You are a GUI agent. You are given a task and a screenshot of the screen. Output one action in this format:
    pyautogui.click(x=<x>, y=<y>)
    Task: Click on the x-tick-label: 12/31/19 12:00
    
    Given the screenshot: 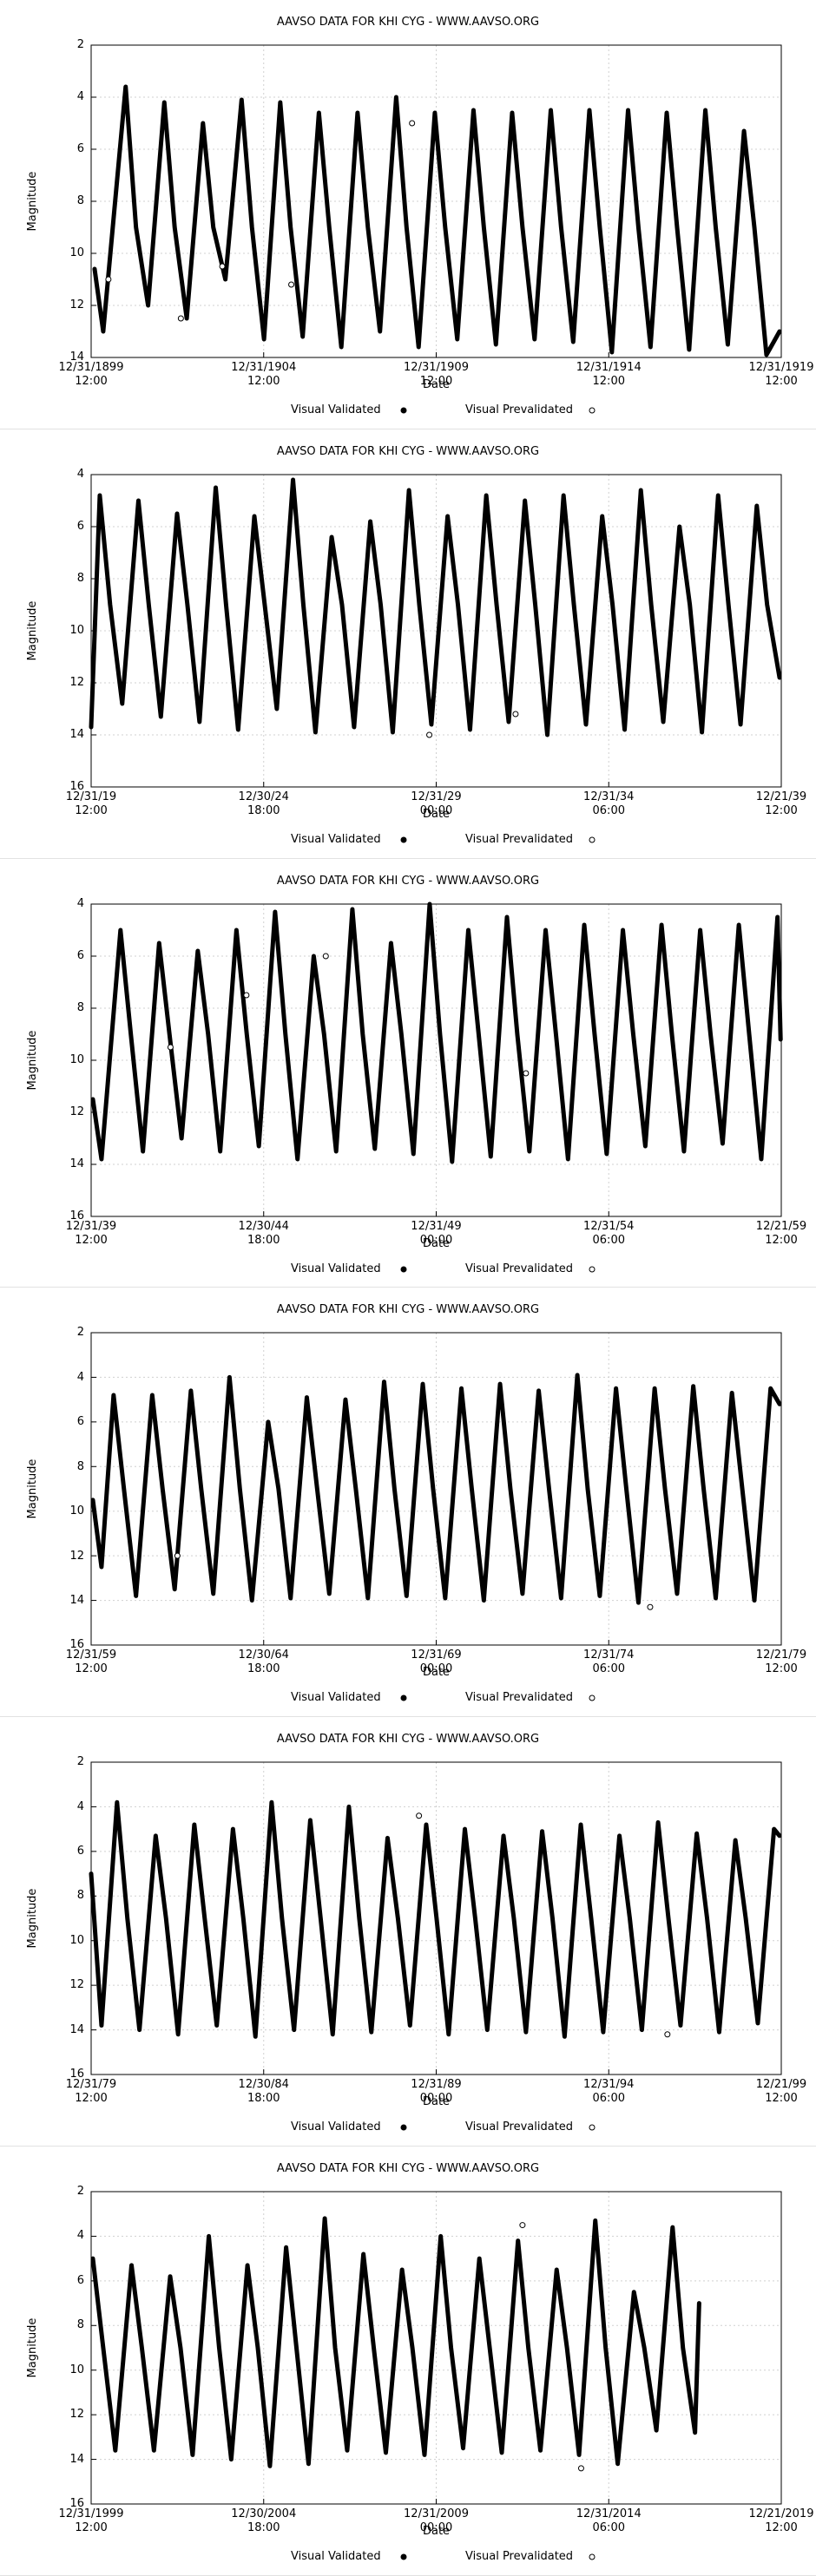 What is the action you would take?
    pyautogui.click(x=91, y=803)
    